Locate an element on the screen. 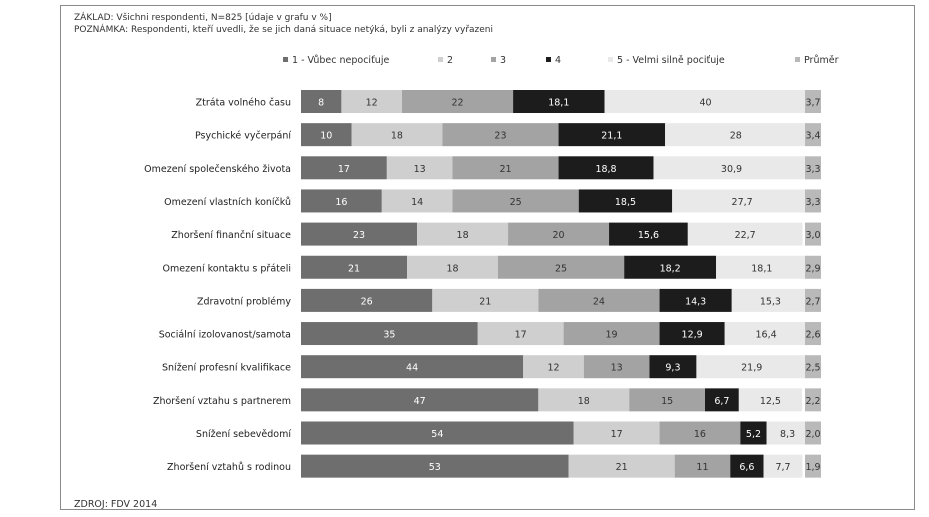 The height and width of the screenshot is (517, 929). bar-label-10-2: 18 is located at coordinates (584, 401).